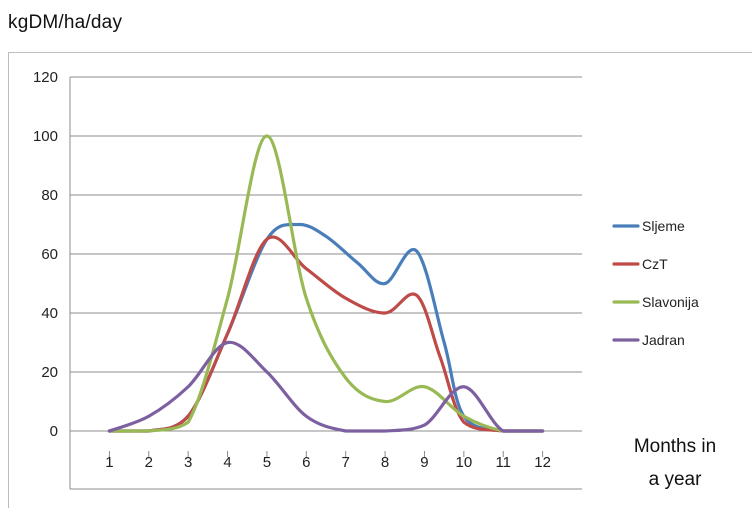  Describe the element at coordinates (542, 462) in the screenshot. I see `x-tick-label-12: 12` at that location.